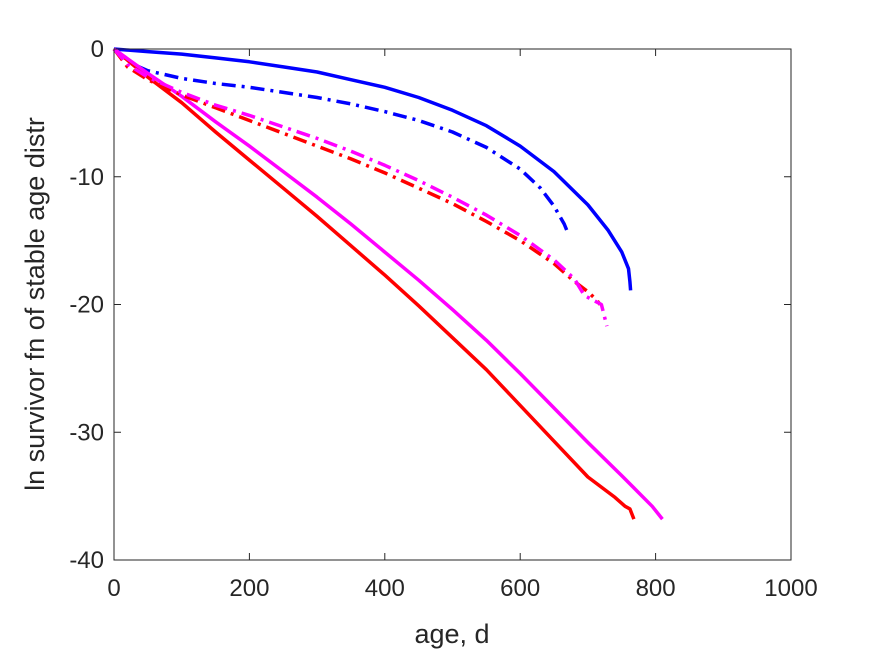  What do you see at coordinates (385, 588) in the screenshot?
I see `x-tick-label: 400` at bounding box center [385, 588].